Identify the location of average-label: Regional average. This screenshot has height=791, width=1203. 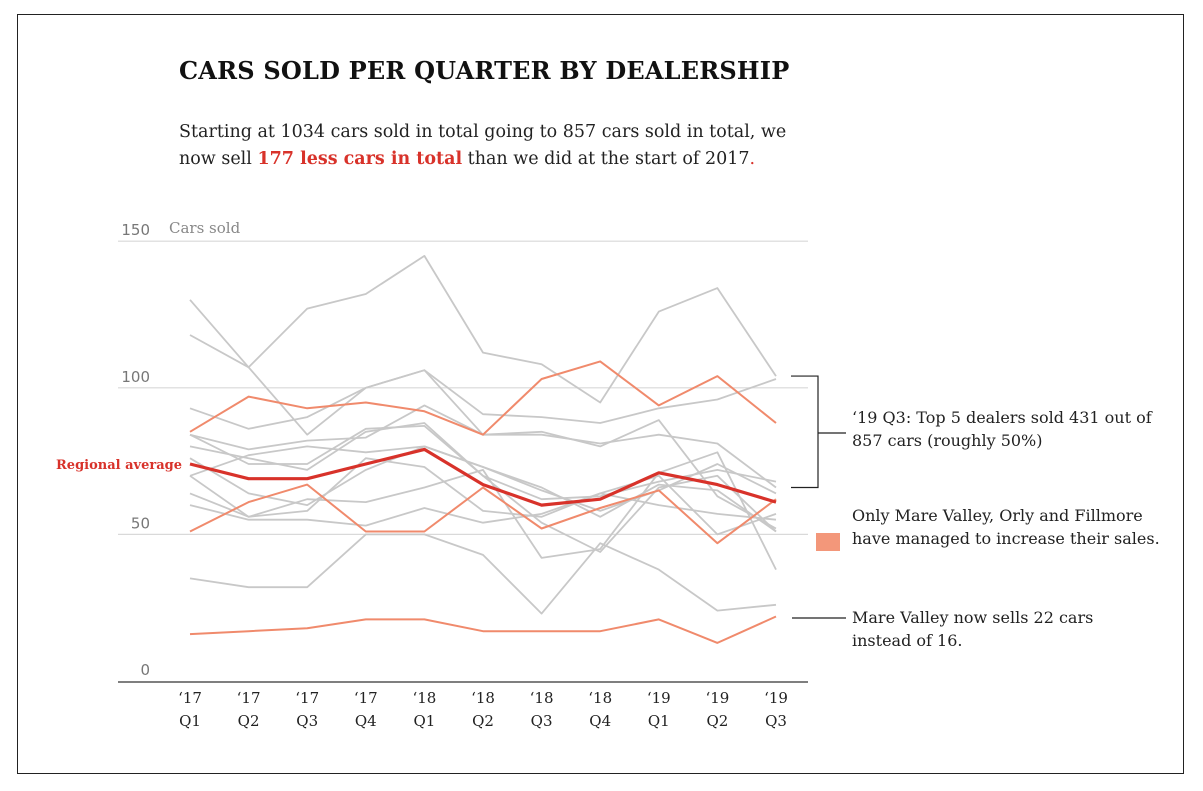
(119, 465).